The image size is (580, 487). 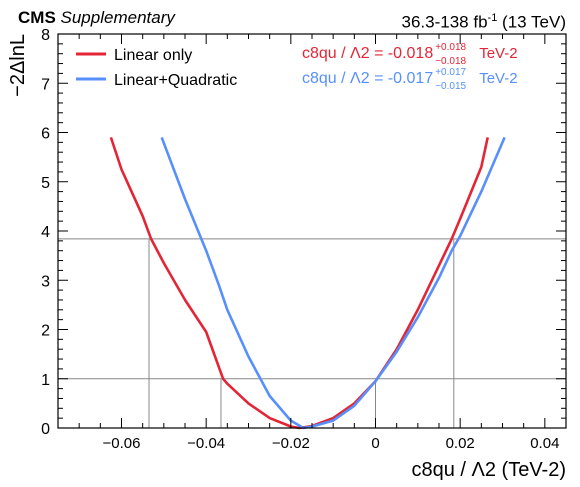 I want to click on y-tick-label: 6, so click(x=45, y=134).